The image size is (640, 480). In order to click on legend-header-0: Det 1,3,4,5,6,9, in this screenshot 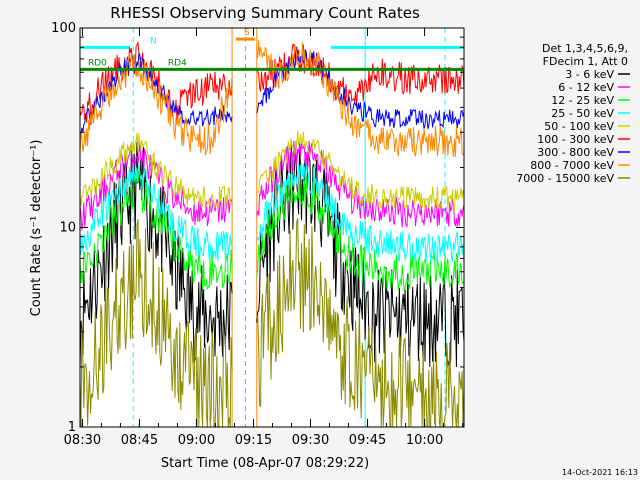, I will do `click(585, 48)`.